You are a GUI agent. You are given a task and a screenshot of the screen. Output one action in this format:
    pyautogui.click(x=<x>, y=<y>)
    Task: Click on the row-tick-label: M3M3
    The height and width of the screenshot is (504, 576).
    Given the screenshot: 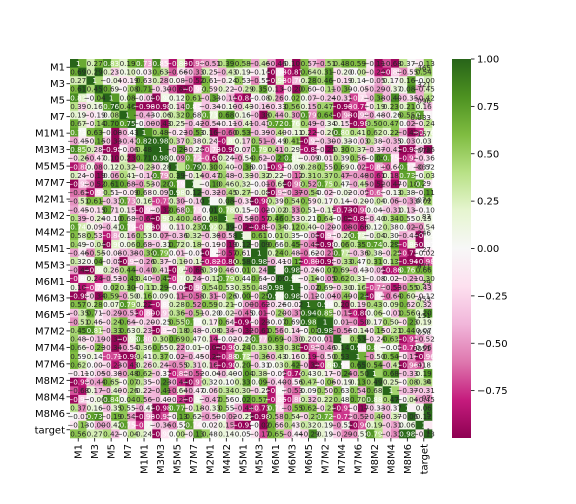 What is the action you would take?
    pyautogui.click(x=50, y=150)
    